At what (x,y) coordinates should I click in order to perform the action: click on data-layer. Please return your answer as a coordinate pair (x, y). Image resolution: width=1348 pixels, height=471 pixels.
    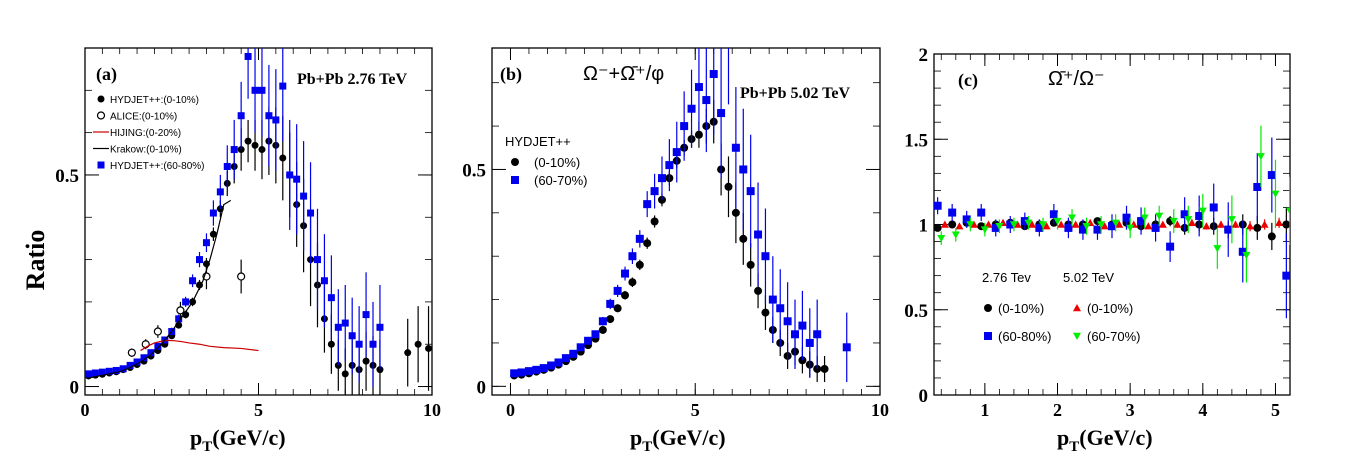
    Looking at the image, I should click on (1112, 222).